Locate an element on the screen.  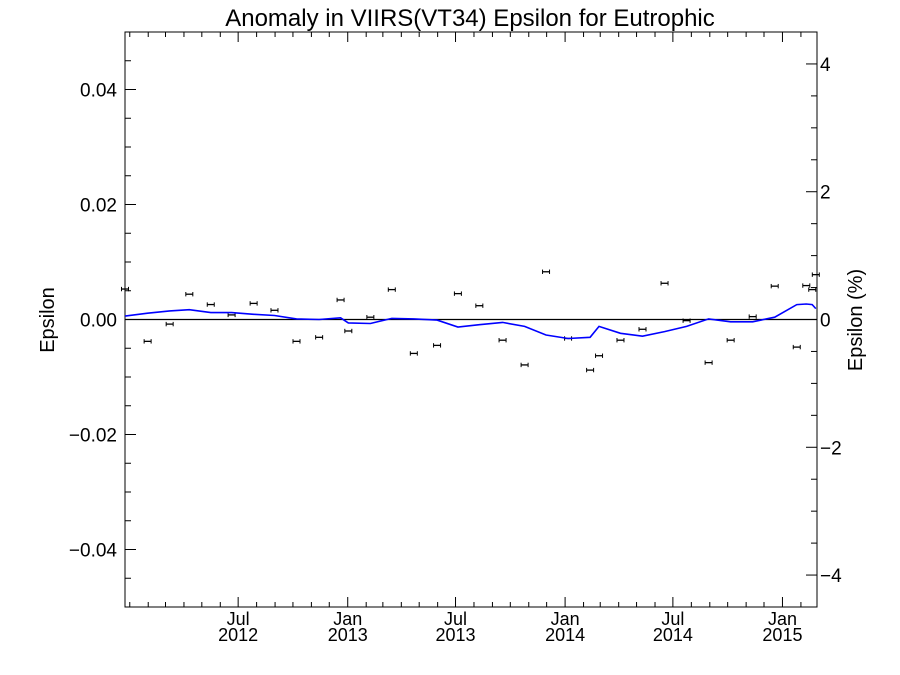
x-tick-year-label: 2012 is located at coordinates (238, 635).